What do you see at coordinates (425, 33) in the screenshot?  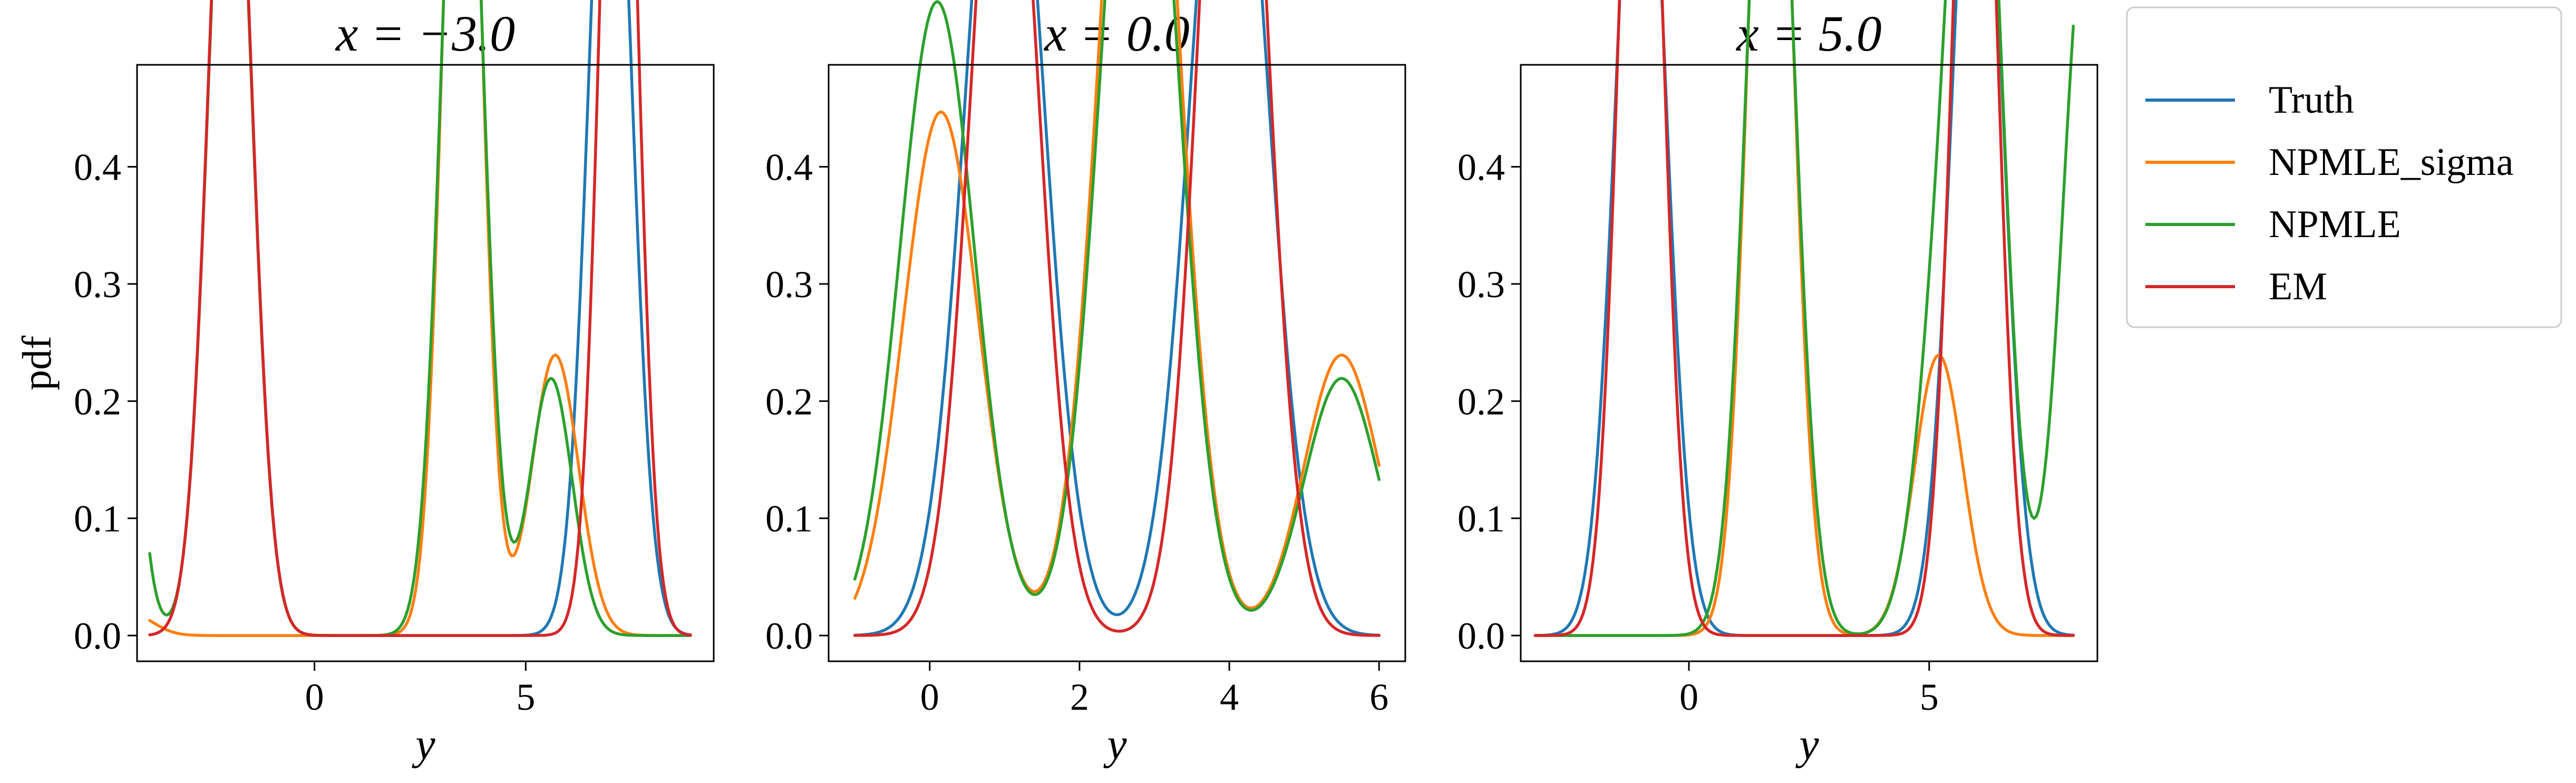 I see `subplot-title: x = −3.0` at bounding box center [425, 33].